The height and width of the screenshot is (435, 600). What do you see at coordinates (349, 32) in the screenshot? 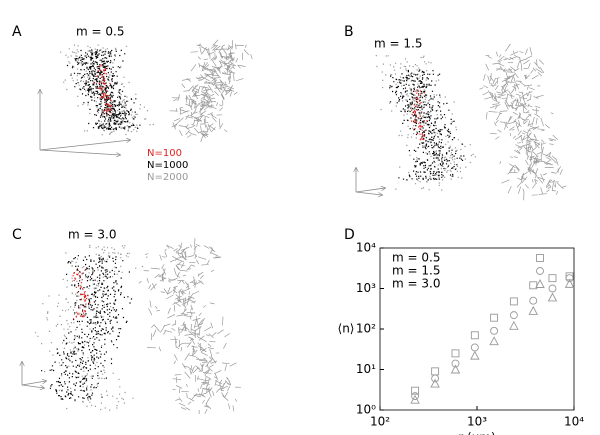
I see `panel-label: B` at bounding box center [349, 32].